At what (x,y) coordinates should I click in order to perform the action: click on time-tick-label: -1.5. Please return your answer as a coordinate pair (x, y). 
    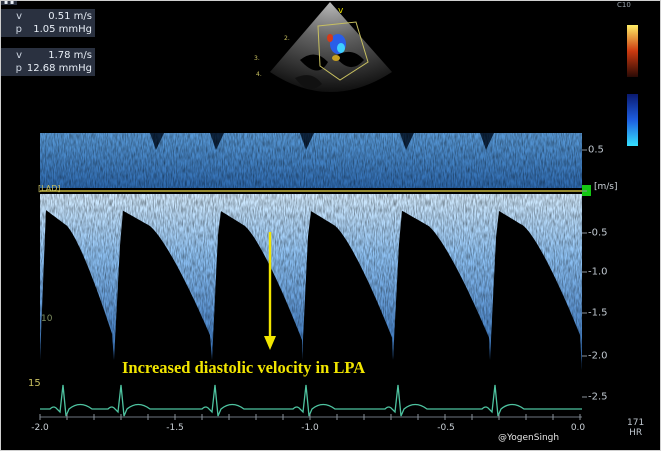
    Looking at the image, I should click on (175, 428).